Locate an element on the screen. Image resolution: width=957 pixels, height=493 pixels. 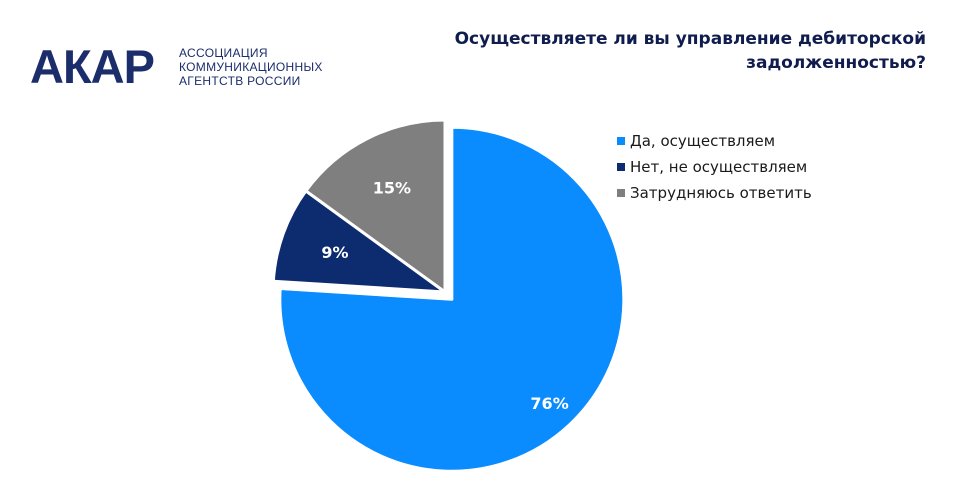
legend-item: Да, осуществляем is located at coordinates (714, 141).